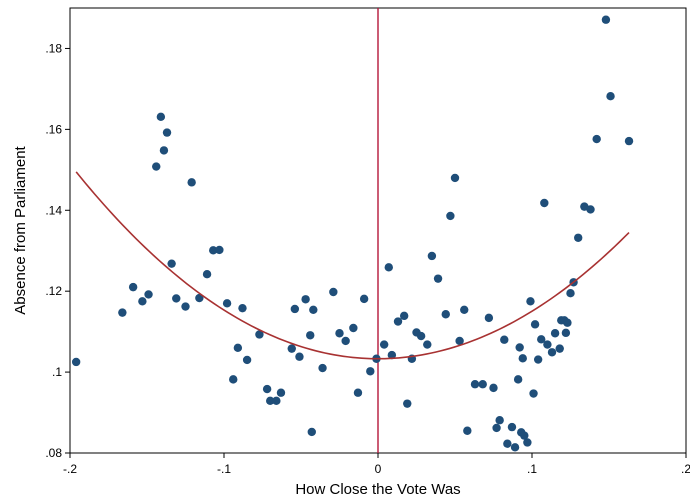 This screenshot has height=501, width=690. I want to click on y-tick-label: .1, so click(57, 372).